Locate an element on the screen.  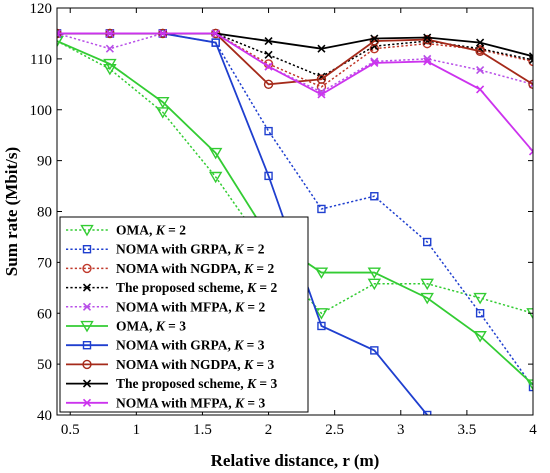
legend-label: OMA, K = 3 is located at coordinates (151, 326).